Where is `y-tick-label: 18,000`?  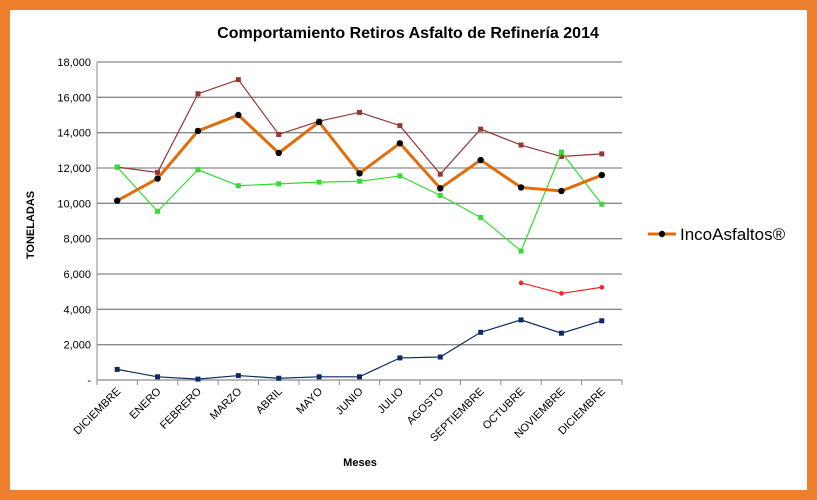
y-tick-label: 18,000 is located at coordinates (74, 63).